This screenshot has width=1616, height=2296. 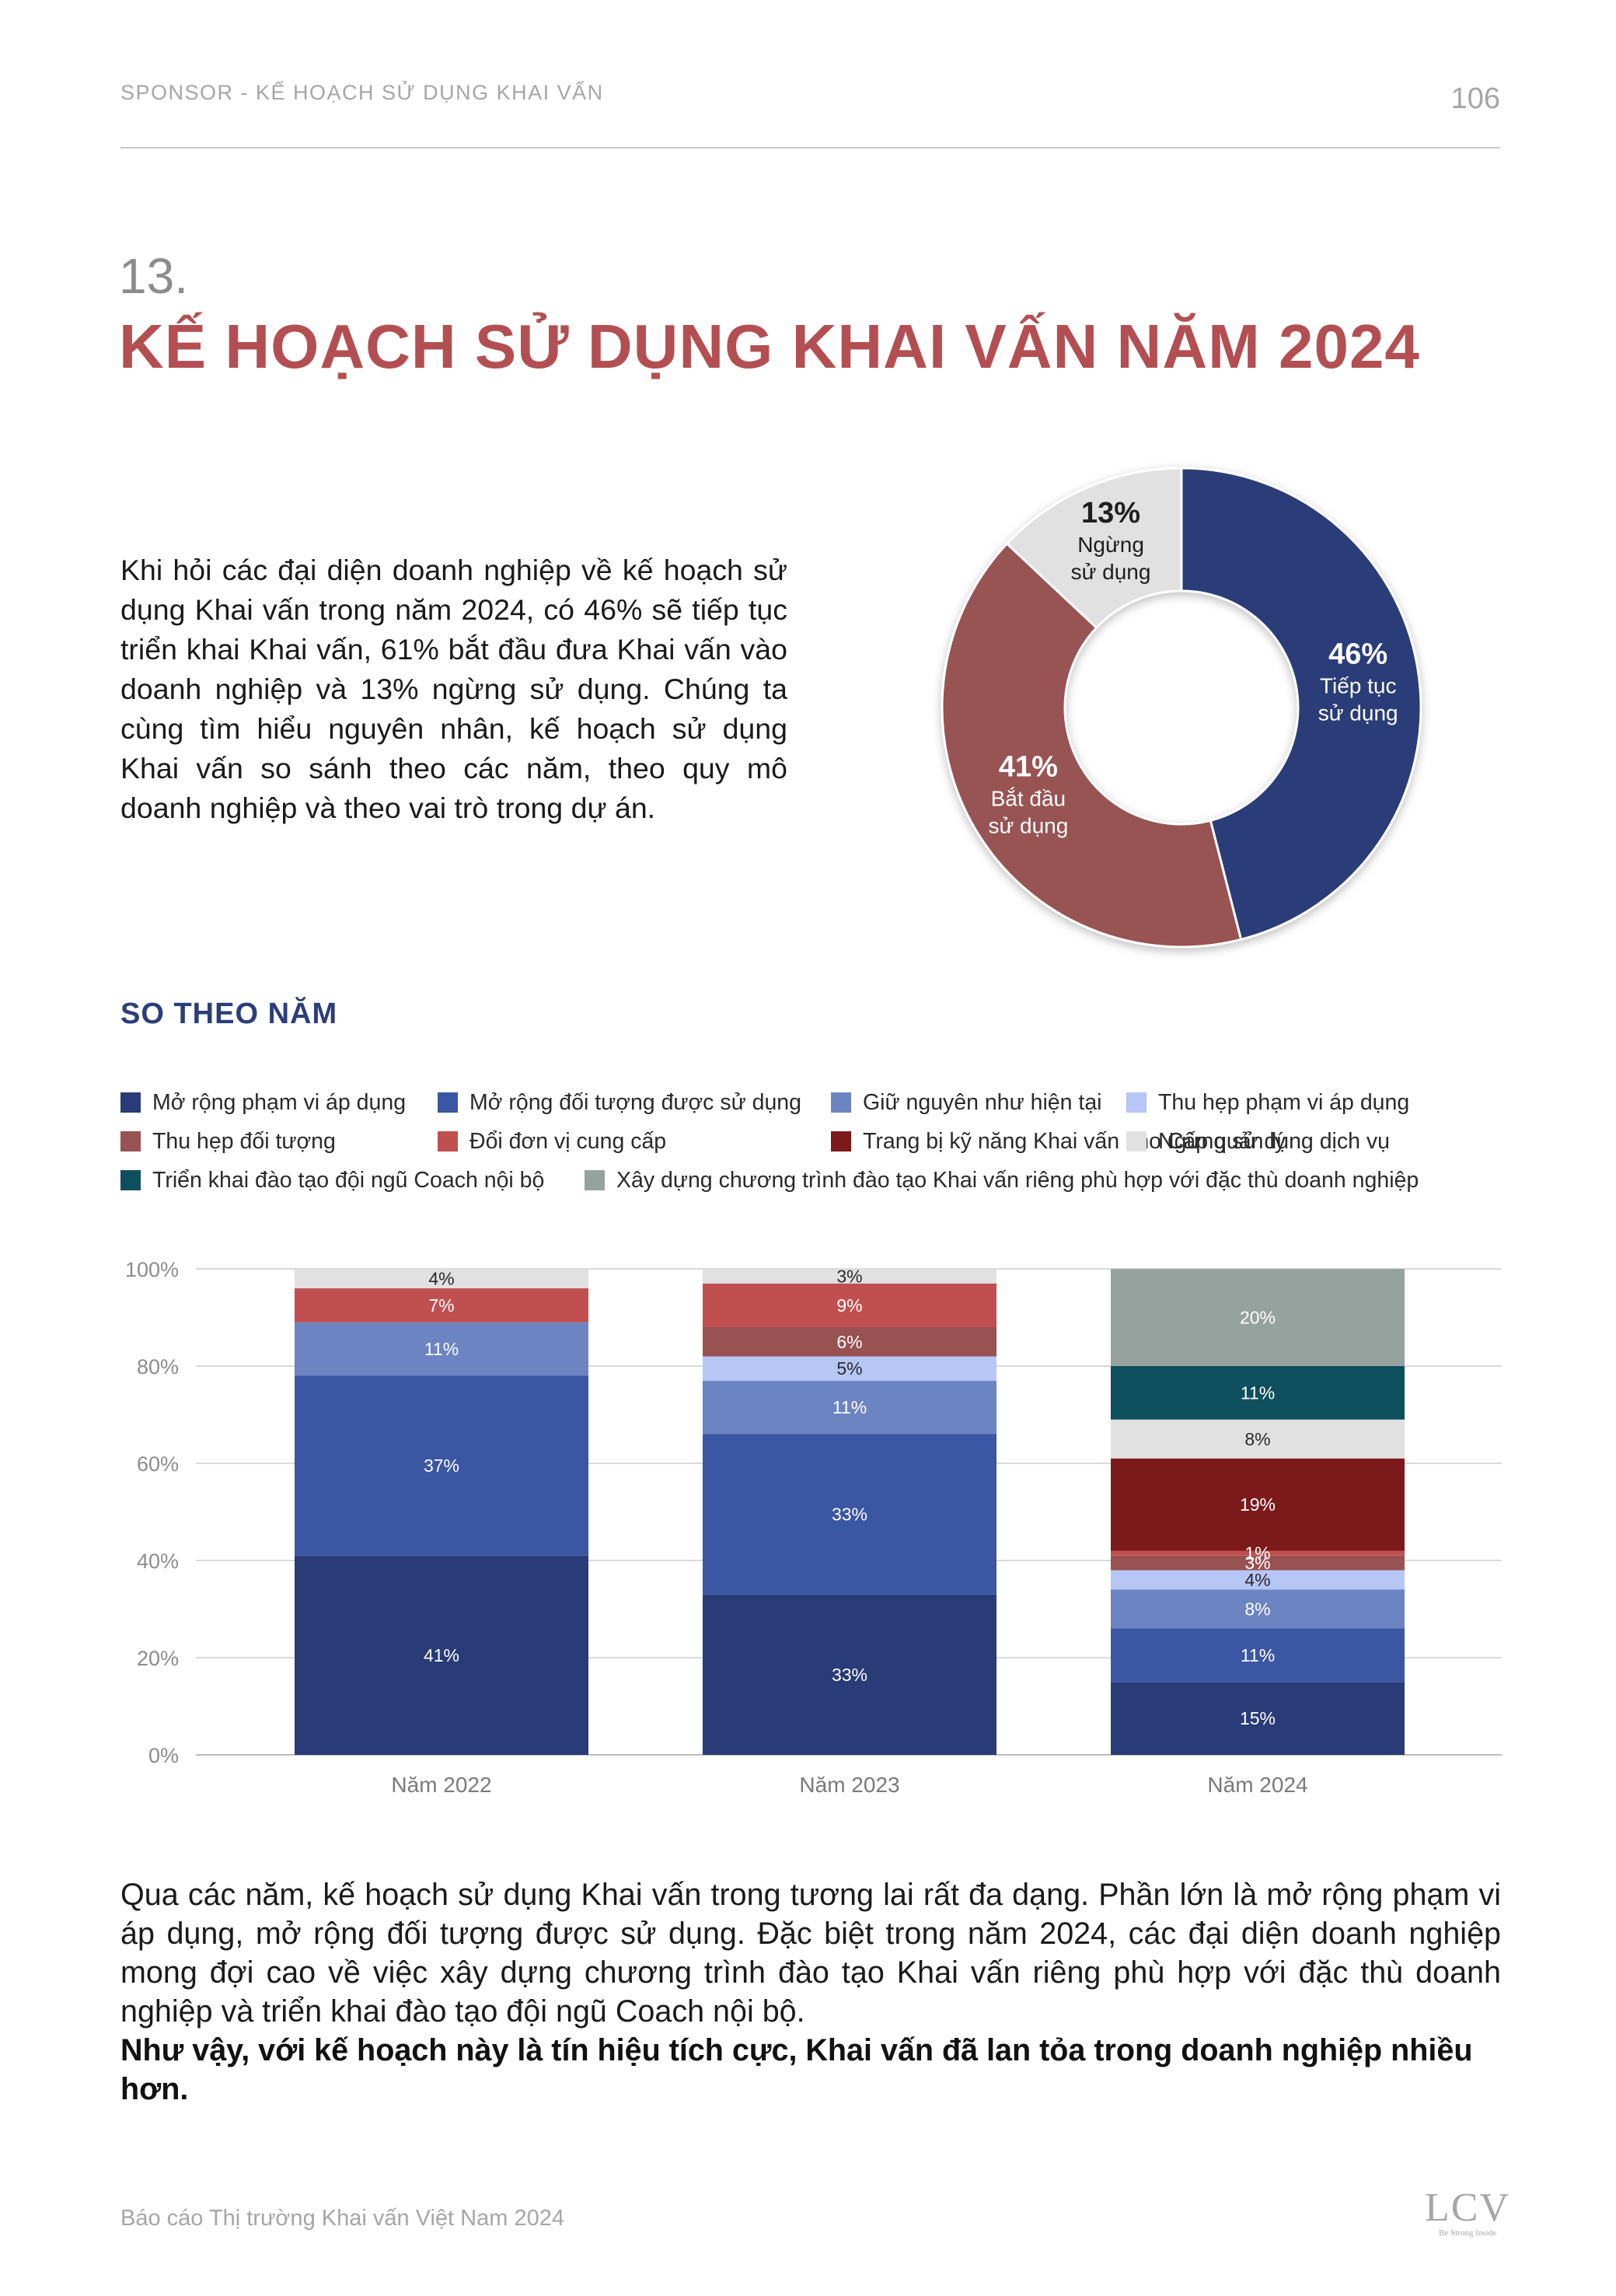 I want to click on bar-value-label: 41%, so click(x=442, y=1655).